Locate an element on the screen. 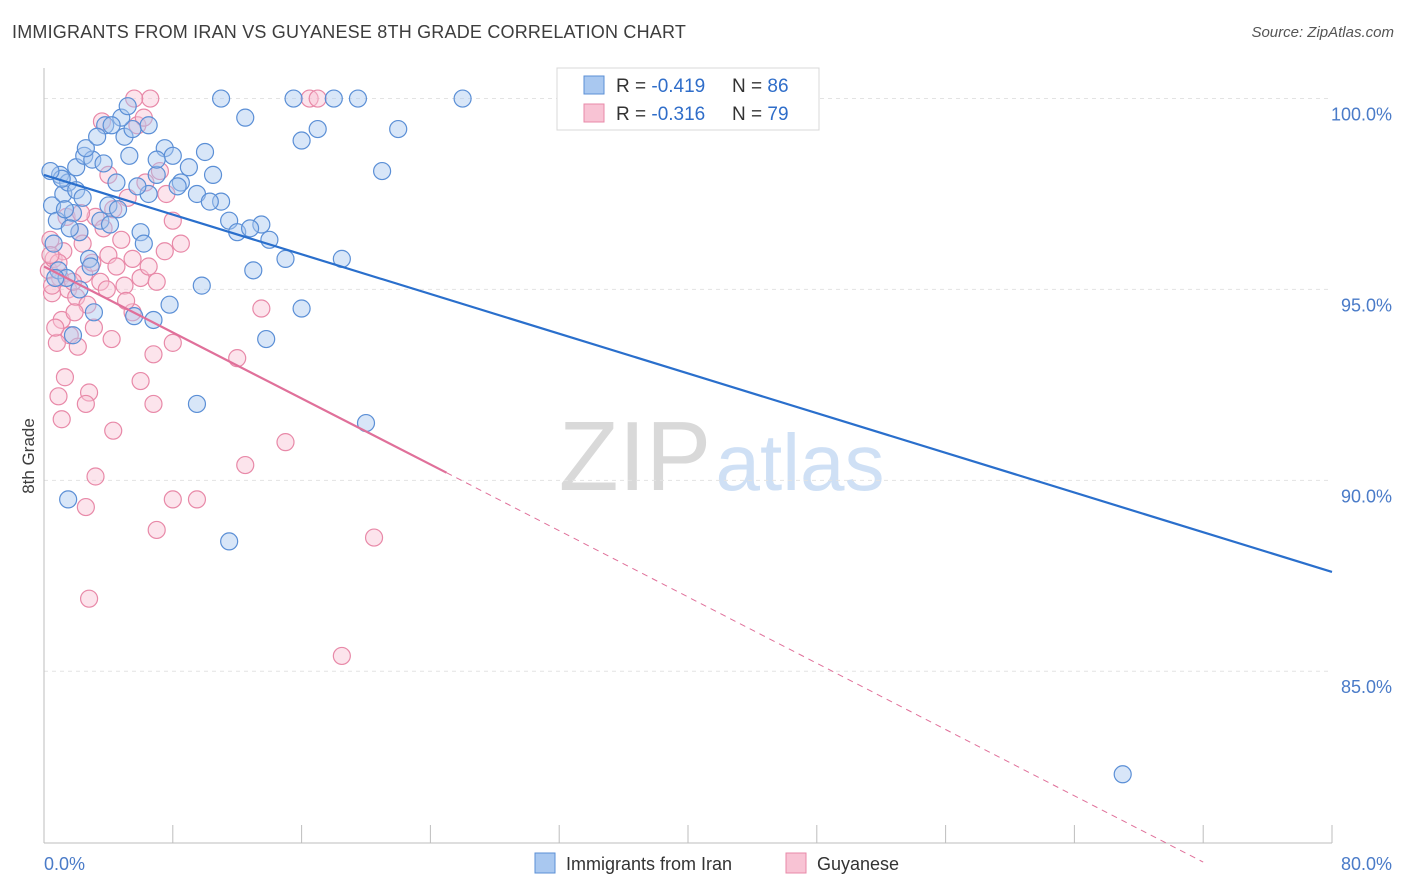  trendline-guyanese is located at coordinates (245, 369).